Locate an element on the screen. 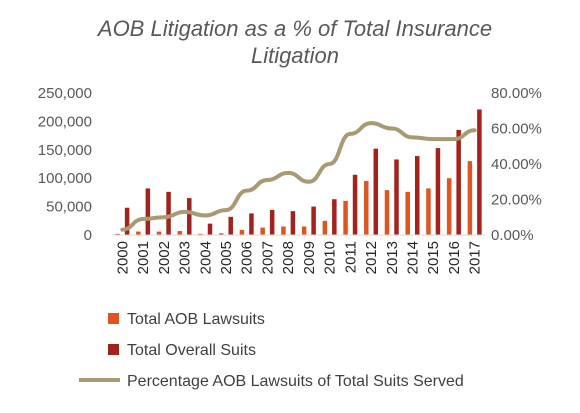  y-left-tick-label: 250,000 is located at coordinates (65, 93).